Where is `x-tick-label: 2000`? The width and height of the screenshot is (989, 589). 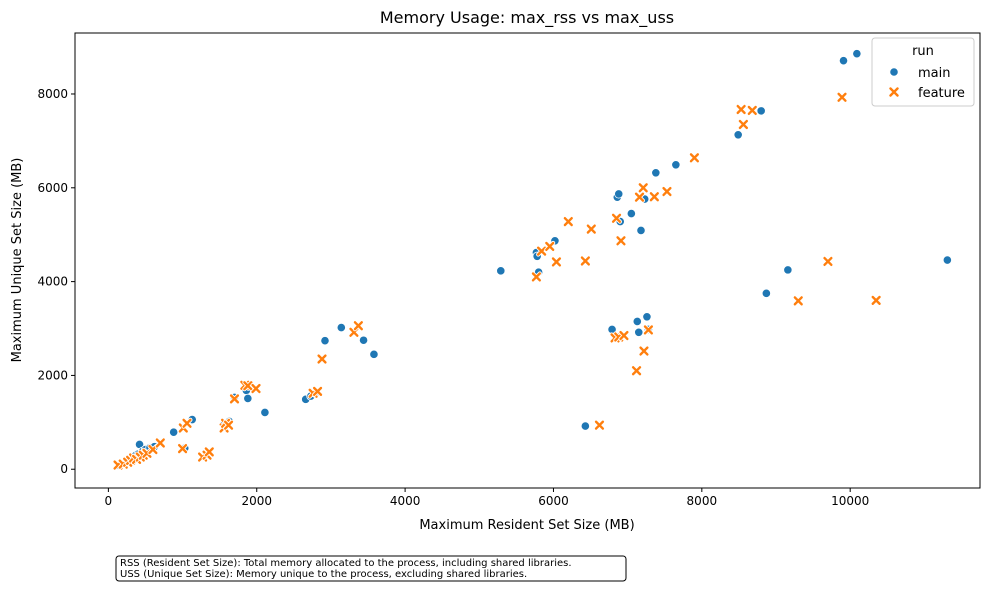 x-tick-label: 2000 is located at coordinates (256, 501).